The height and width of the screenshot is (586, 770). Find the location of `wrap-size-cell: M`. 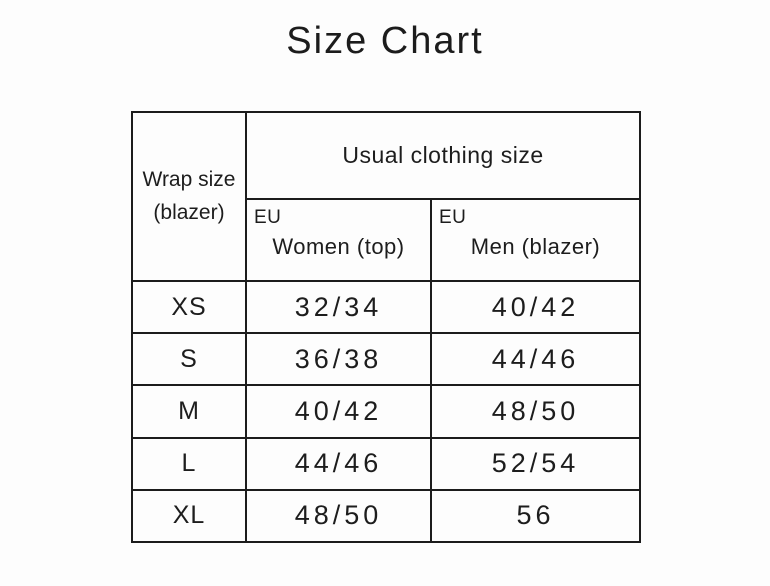

wrap-size-cell: M is located at coordinates (189, 411).